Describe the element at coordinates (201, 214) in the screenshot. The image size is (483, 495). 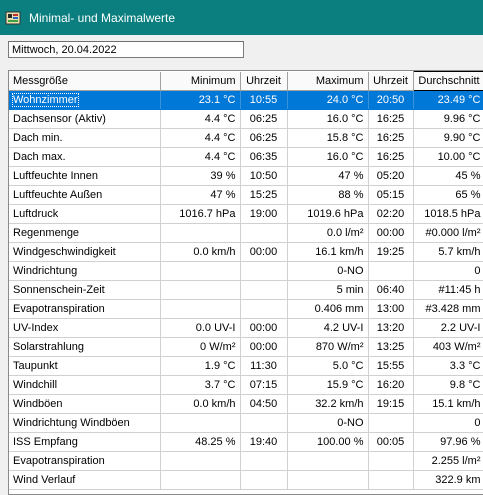
I see `cell-minimum: 1016.7 hPa` at that location.